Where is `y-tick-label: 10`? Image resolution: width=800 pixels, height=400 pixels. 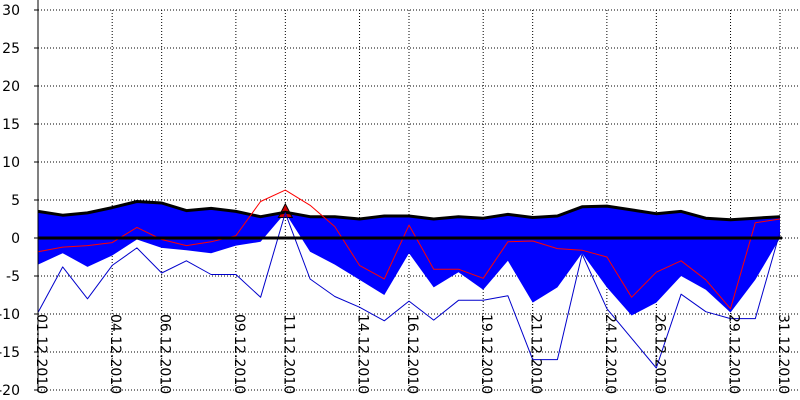 y-tick-label: 10 is located at coordinates (11, 163).